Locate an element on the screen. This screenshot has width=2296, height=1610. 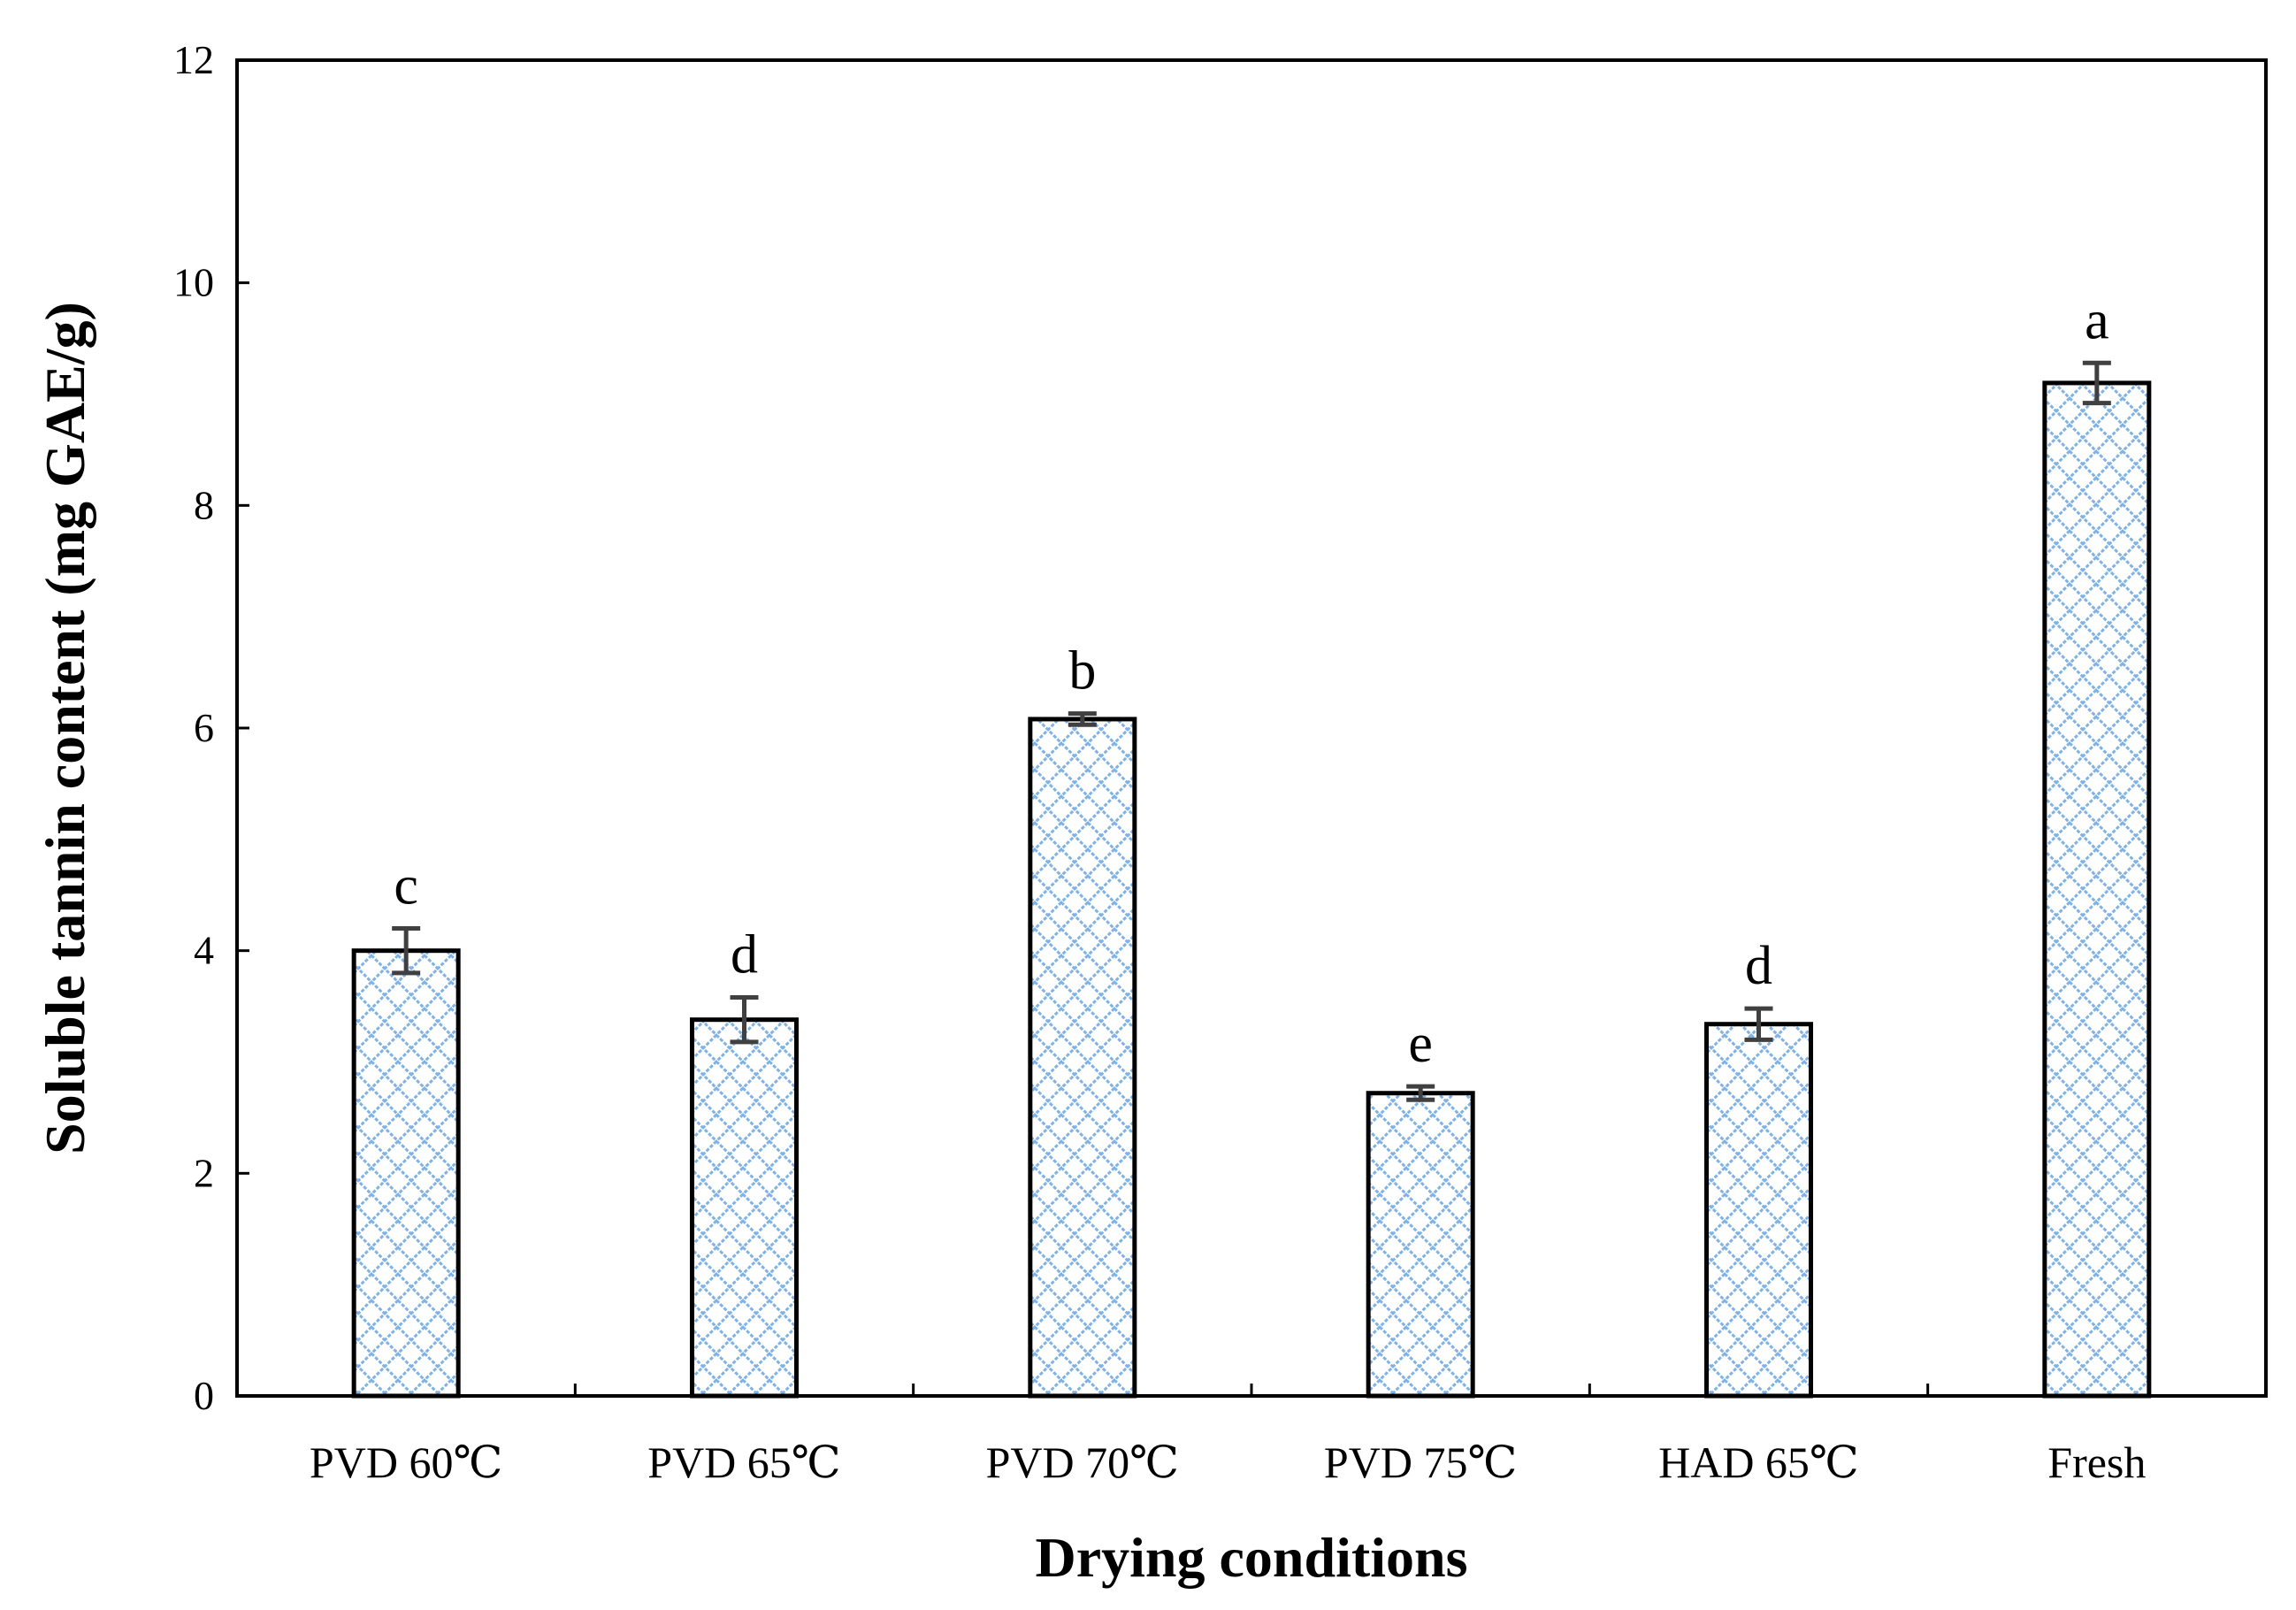
y-tick-label: 6 is located at coordinates (204, 727).